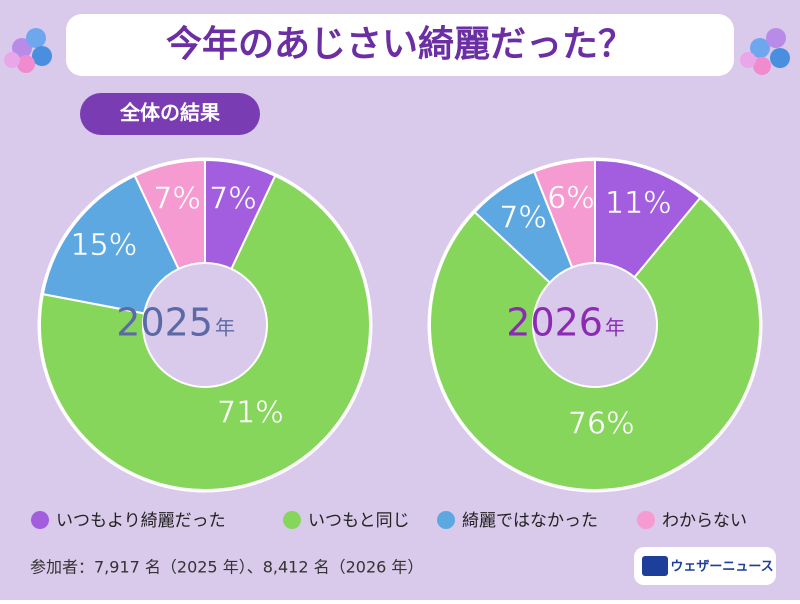  Describe the element at coordinates (164, 323) in the screenshot. I see `center-label: 2025` at that location.